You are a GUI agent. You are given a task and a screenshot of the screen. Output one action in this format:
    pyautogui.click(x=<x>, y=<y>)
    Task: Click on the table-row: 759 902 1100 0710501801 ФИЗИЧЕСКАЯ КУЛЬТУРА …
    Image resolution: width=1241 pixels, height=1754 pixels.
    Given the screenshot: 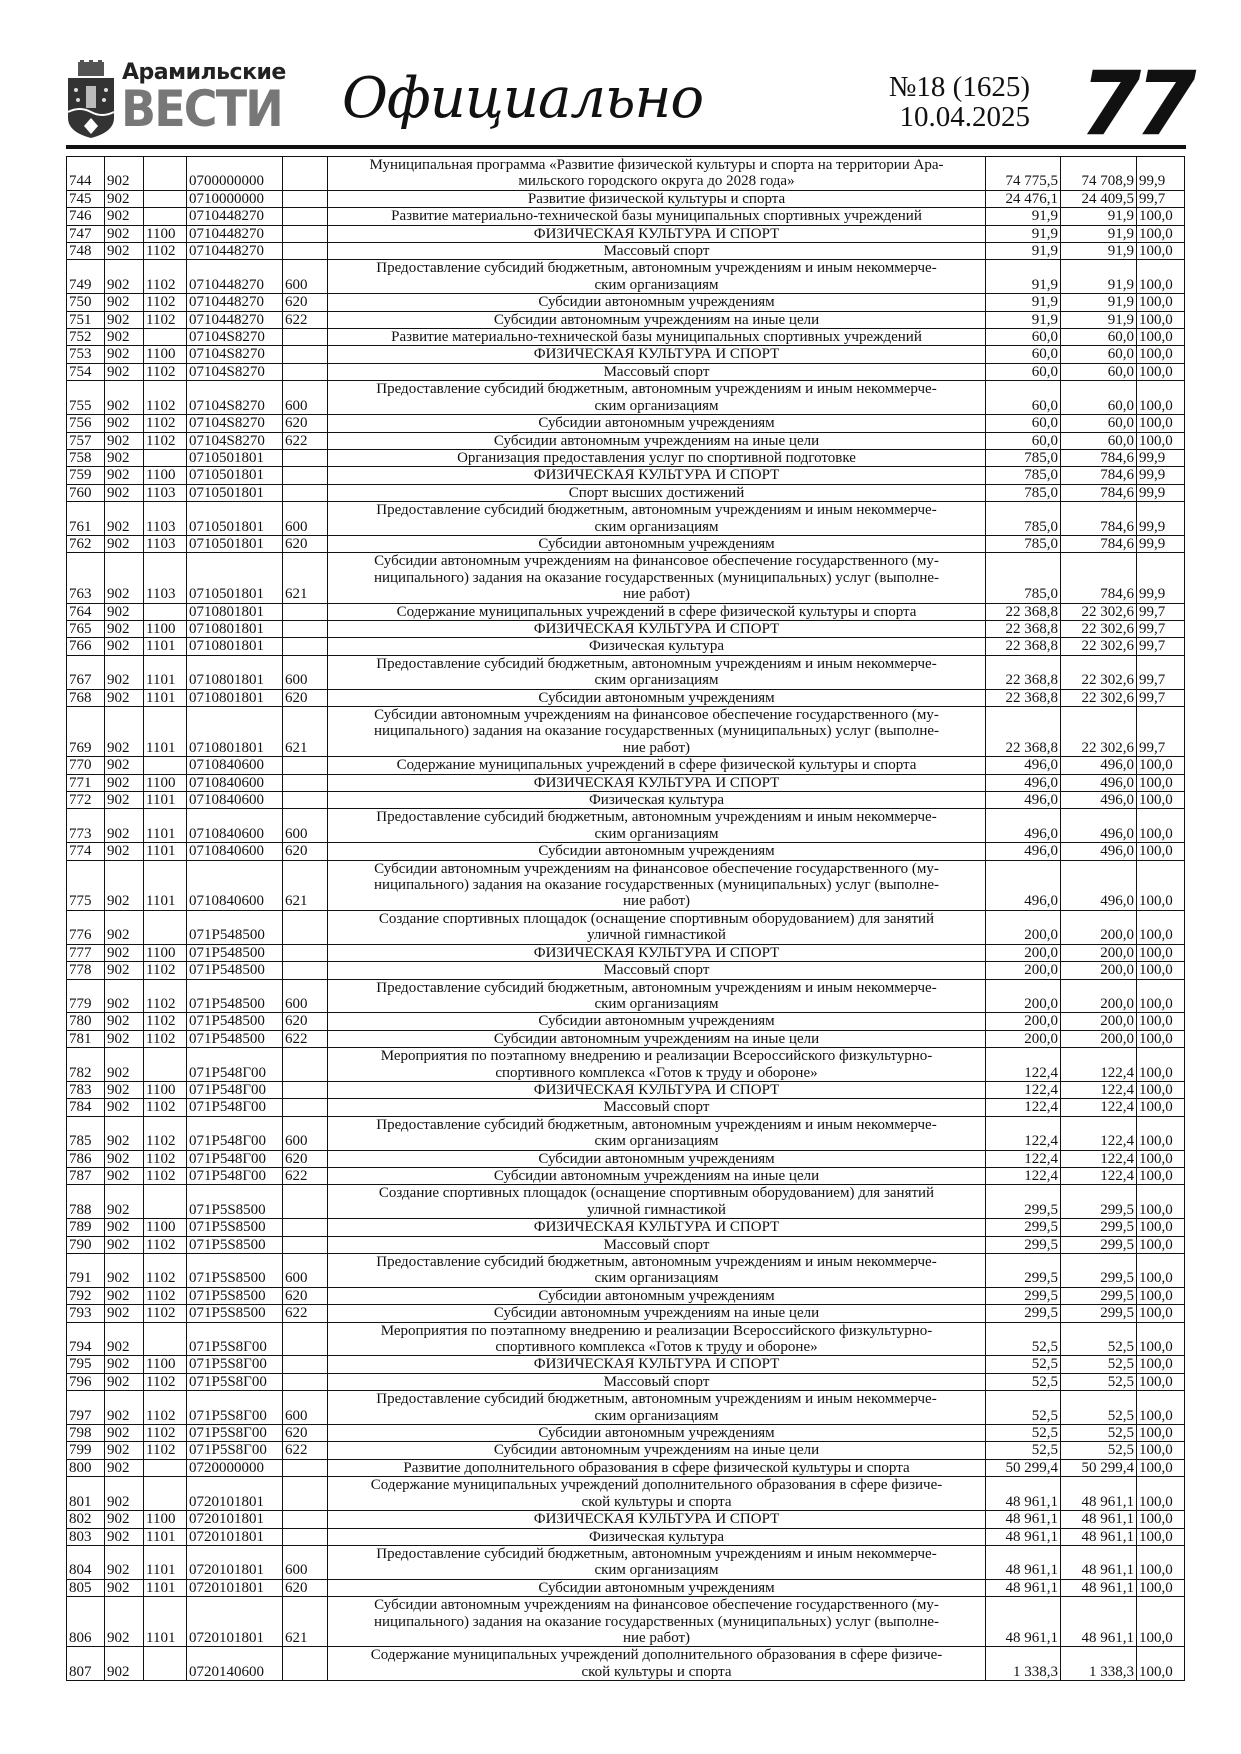 What is the action you would take?
    pyautogui.click(x=625, y=475)
    